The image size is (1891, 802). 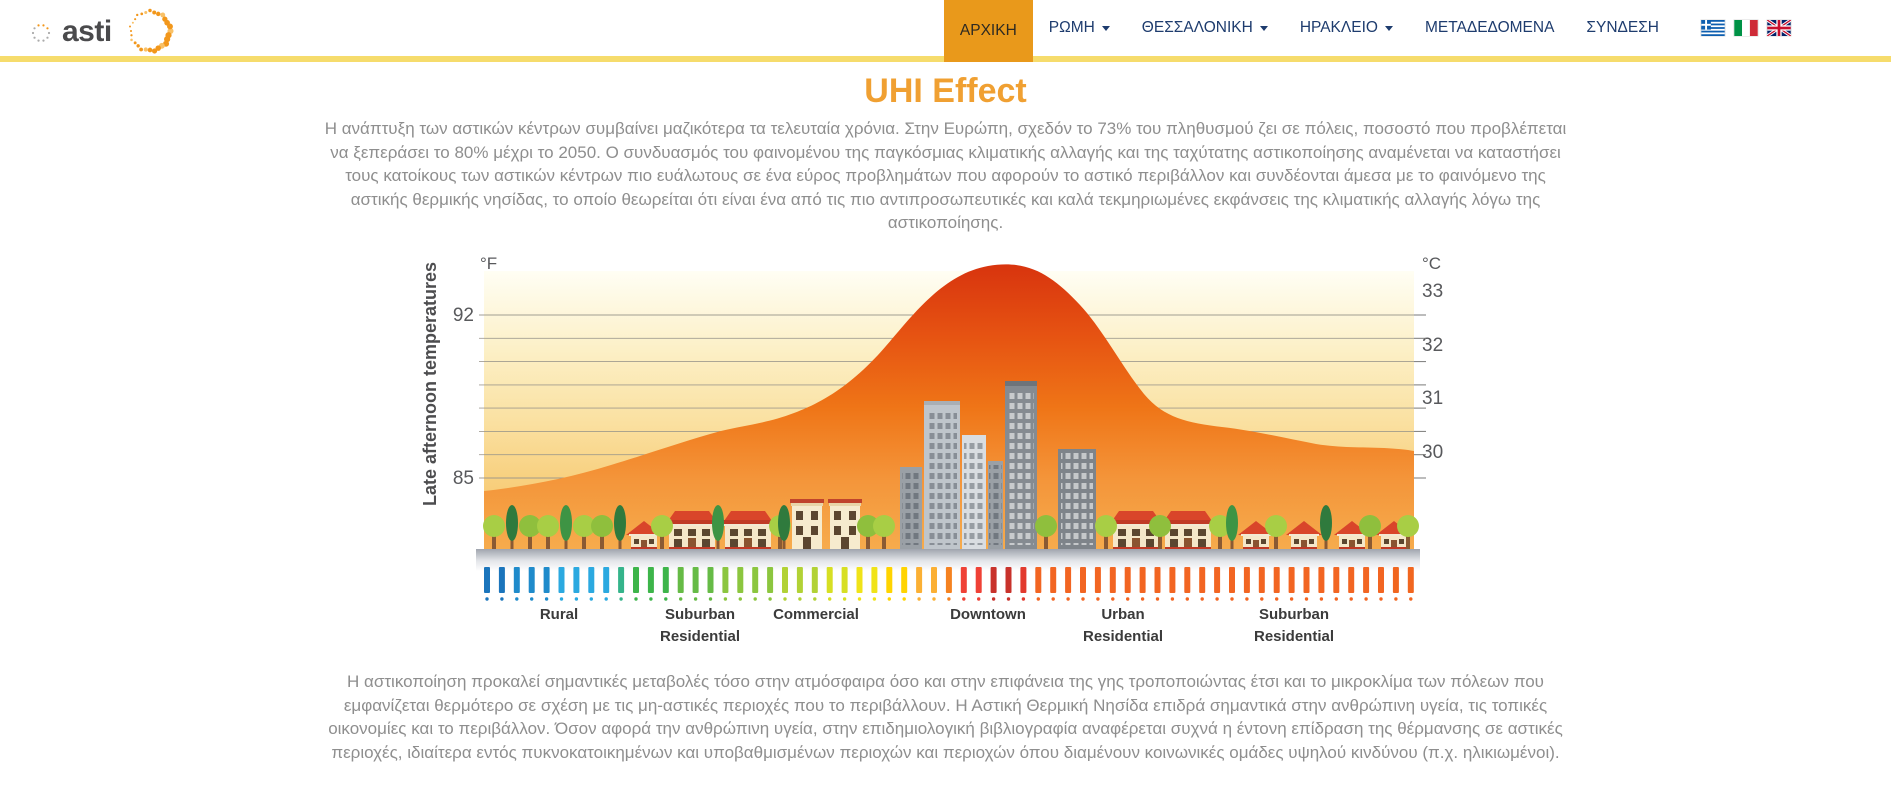 What do you see at coordinates (1338, 27) in the screenshot?
I see `nav-item-label: ΗΡΑΚΛΕΙΟ` at bounding box center [1338, 27].